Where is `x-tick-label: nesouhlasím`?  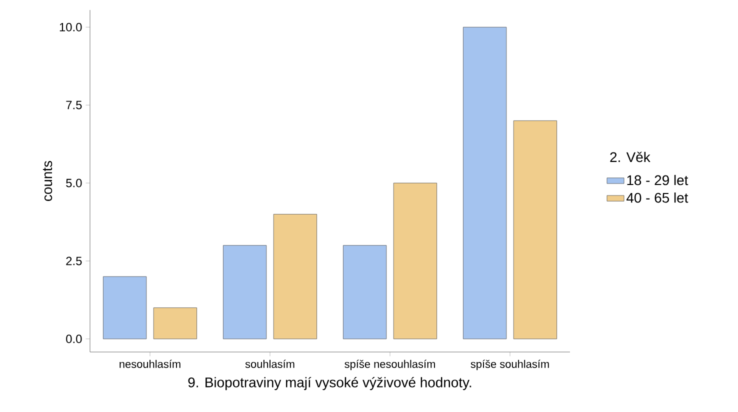 x-tick-label: nesouhlasím is located at coordinates (150, 364).